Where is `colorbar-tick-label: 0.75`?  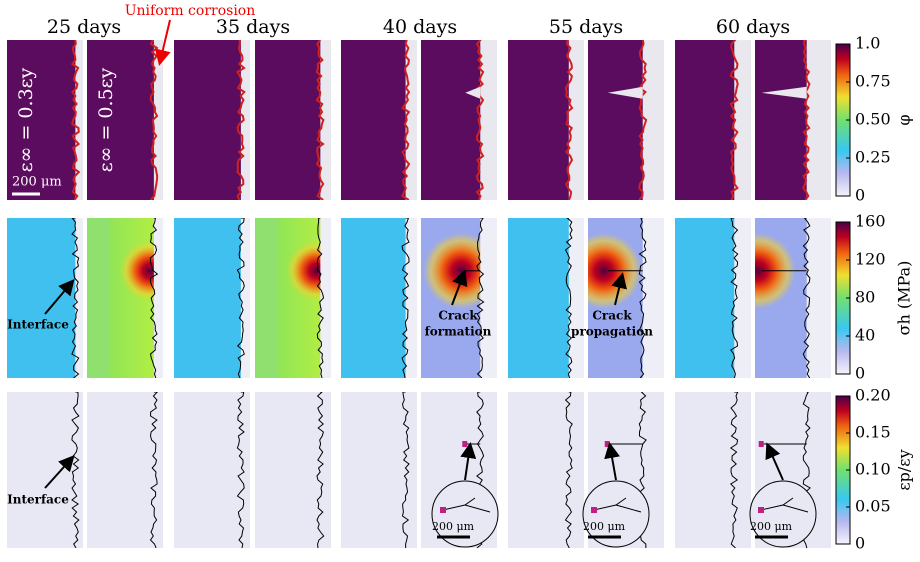
colorbar-tick-label: 0.75 is located at coordinates (873, 81).